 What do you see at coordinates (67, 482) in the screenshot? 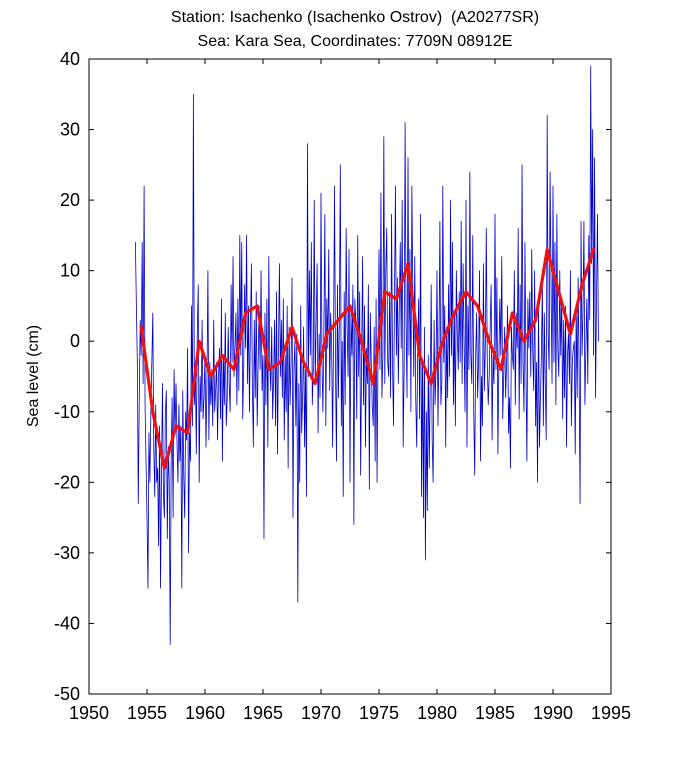
I see `y-tick-label: -20` at bounding box center [67, 482].